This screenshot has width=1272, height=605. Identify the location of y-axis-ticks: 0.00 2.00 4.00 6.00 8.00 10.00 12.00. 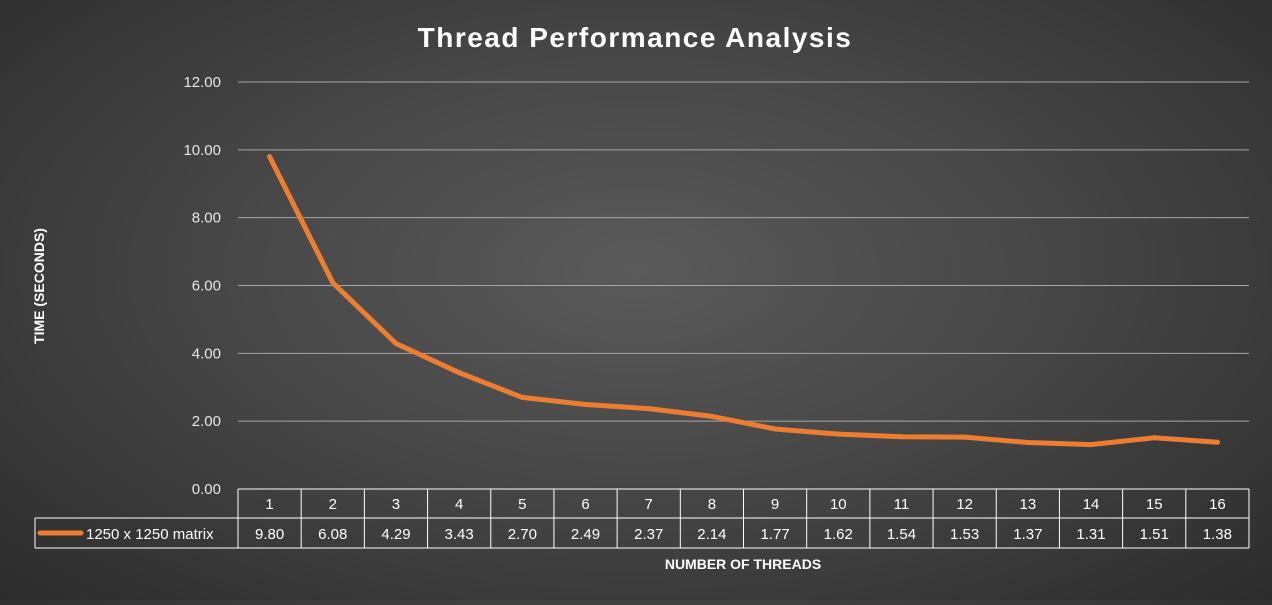
(202, 286).